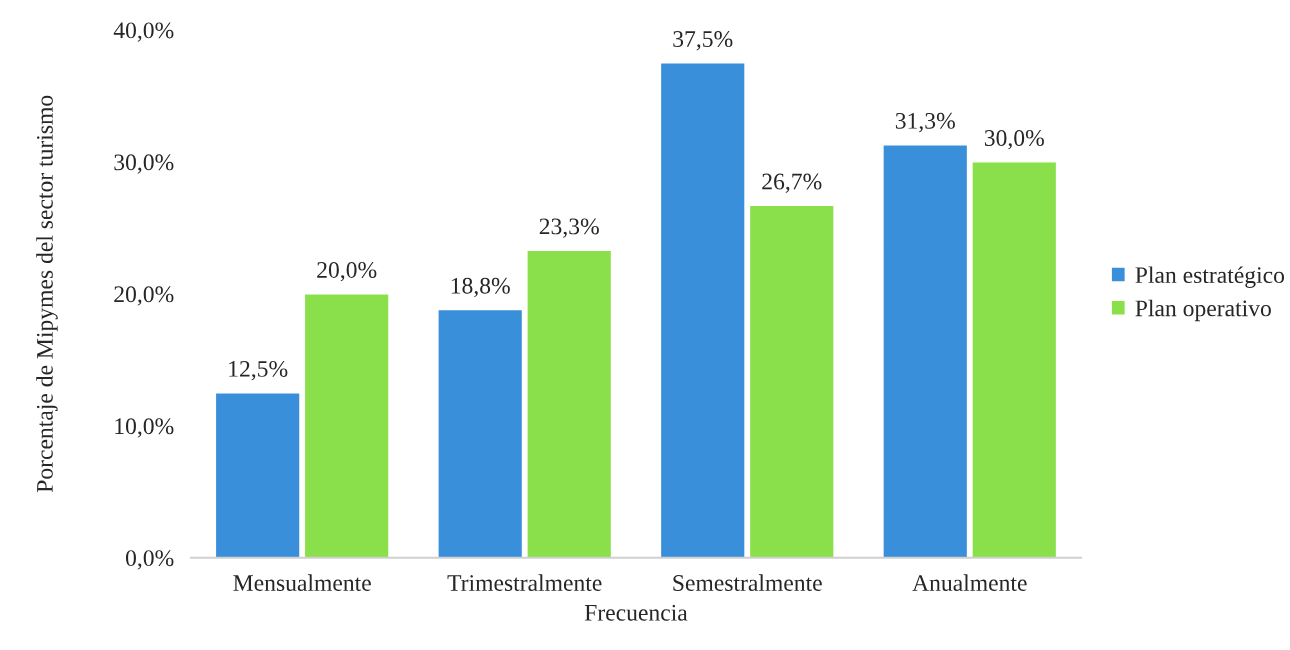  What do you see at coordinates (703, 41) in the screenshot?
I see `data-label: 37,5%` at bounding box center [703, 41].